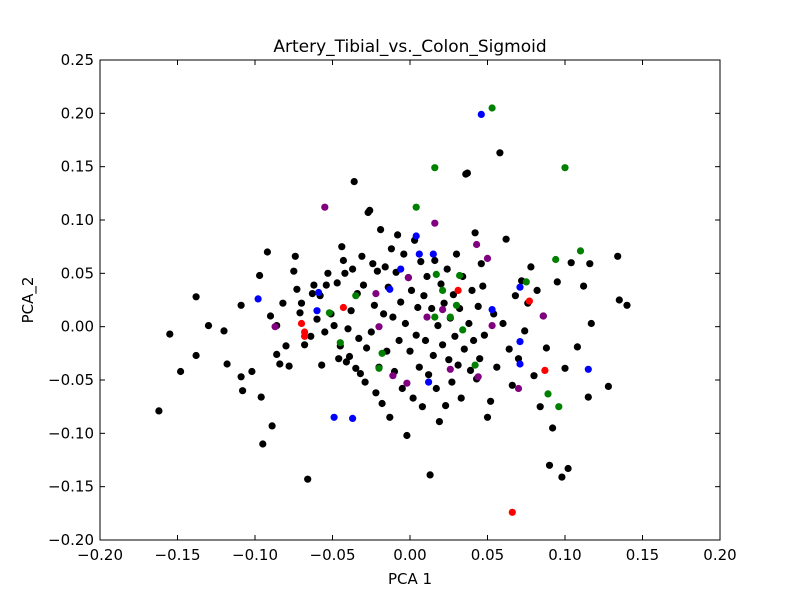  What do you see at coordinates (642, 555) in the screenshot?
I see `x-tick-label: 0.15` at bounding box center [642, 555].